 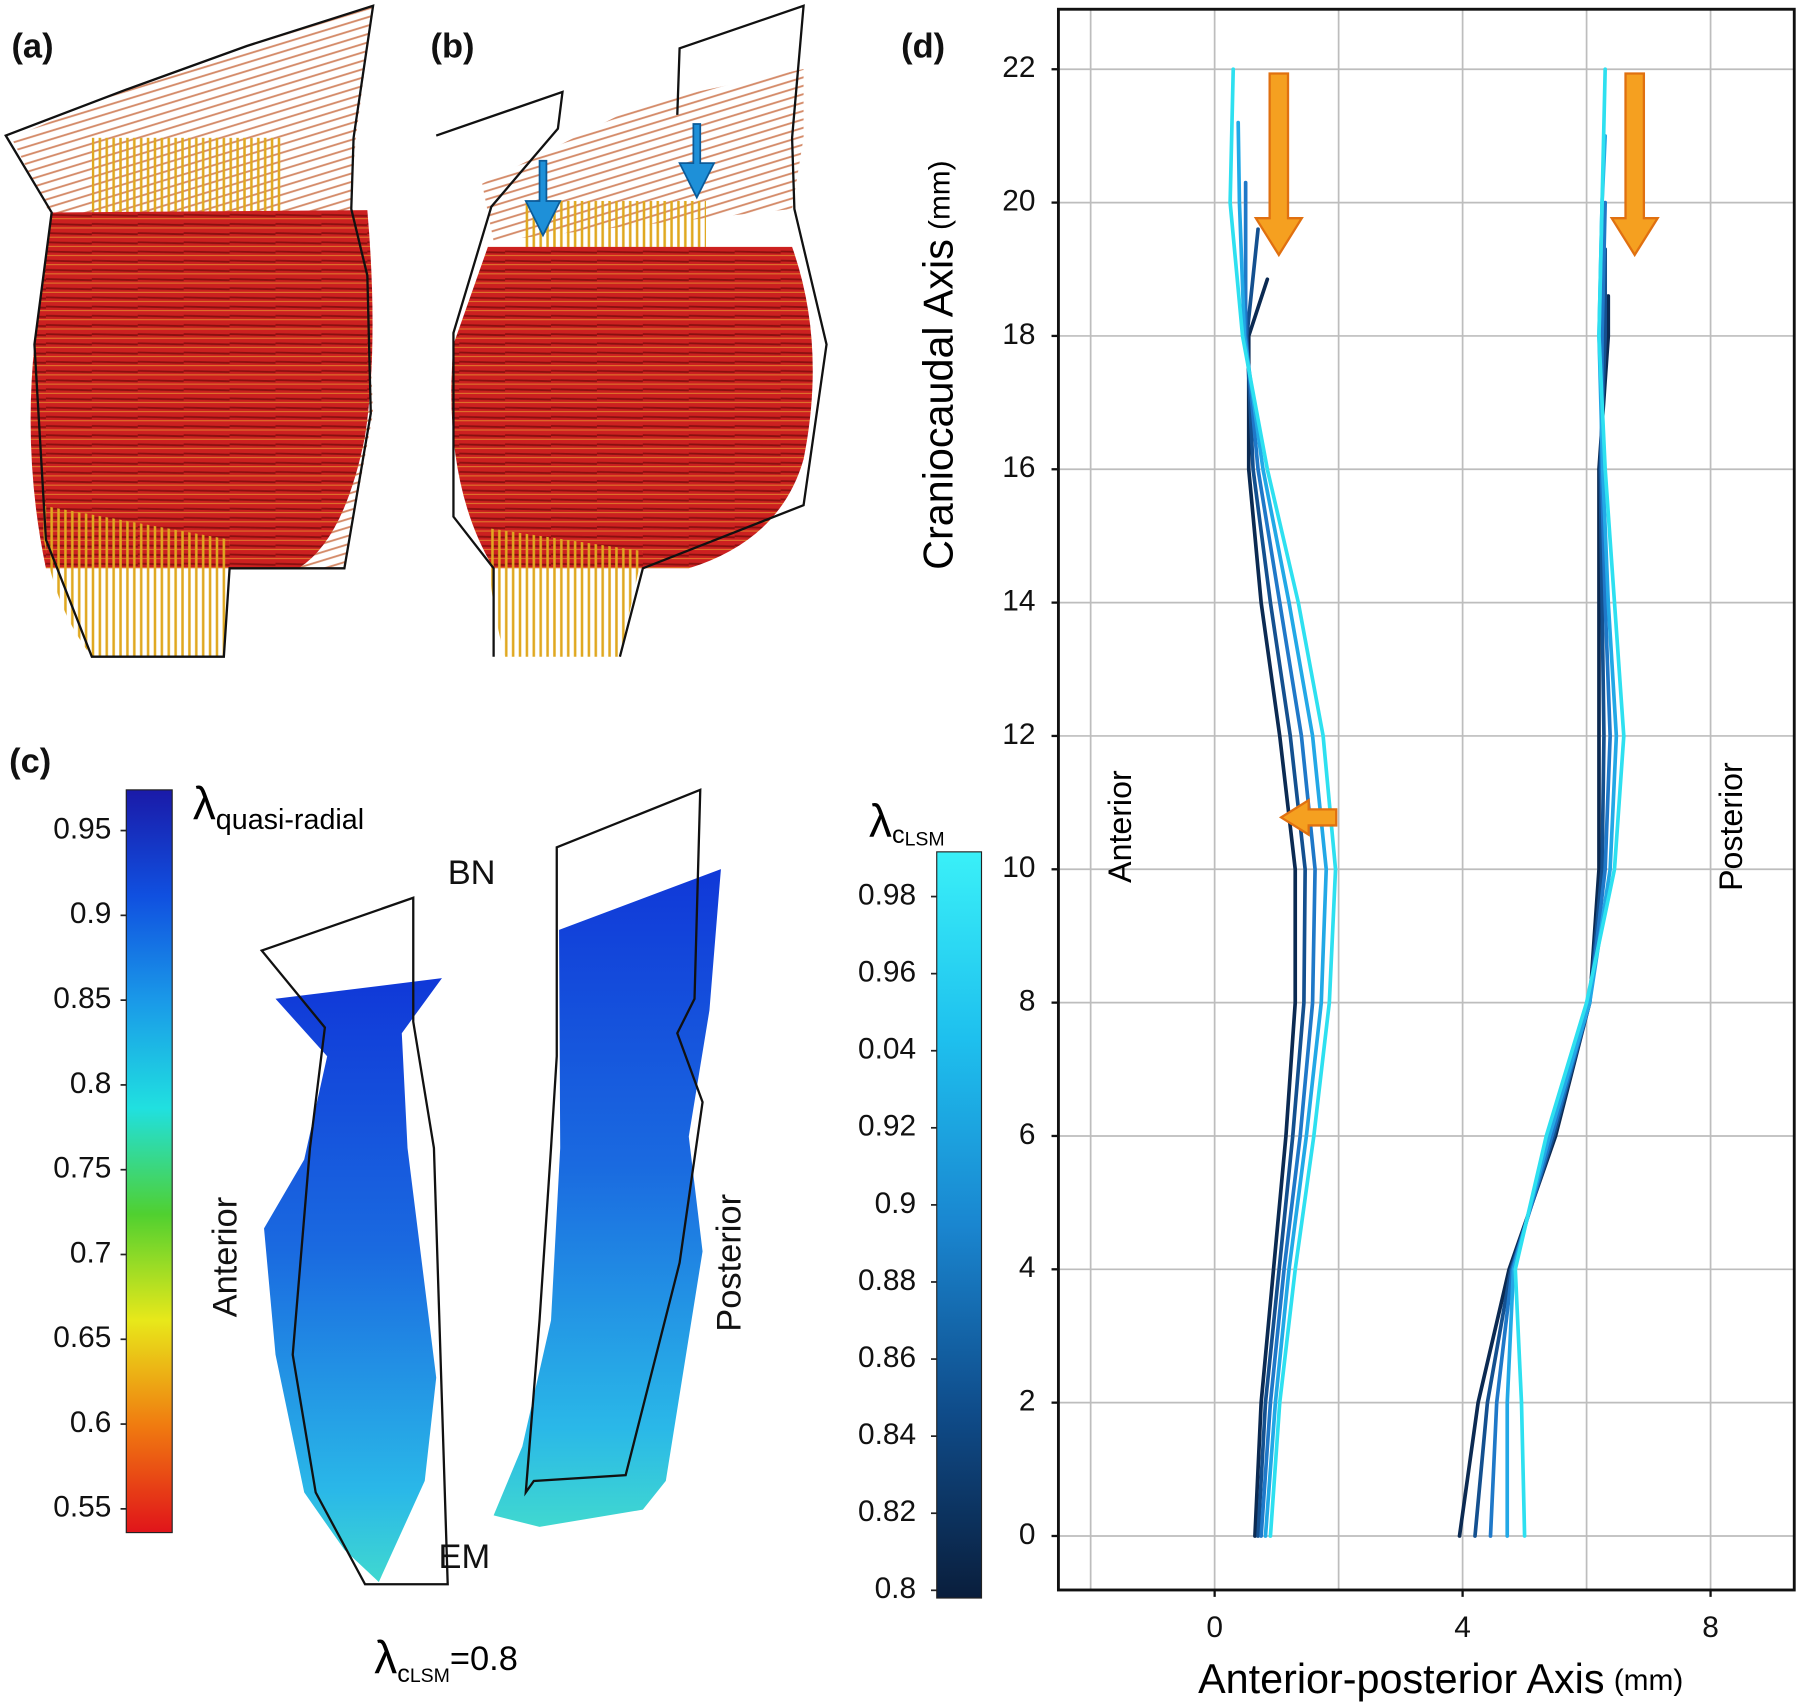 What do you see at coordinates (90, 1252) in the screenshot?
I see `colorbar-tick-label: 0.7` at bounding box center [90, 1252].